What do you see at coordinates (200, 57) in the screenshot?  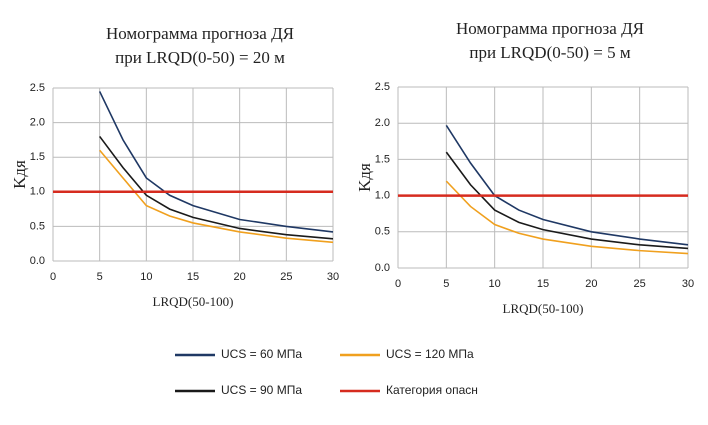 I see `chart-subtitle: при LRQD(0-50) = 20 м` at bounding box center [200, 57].